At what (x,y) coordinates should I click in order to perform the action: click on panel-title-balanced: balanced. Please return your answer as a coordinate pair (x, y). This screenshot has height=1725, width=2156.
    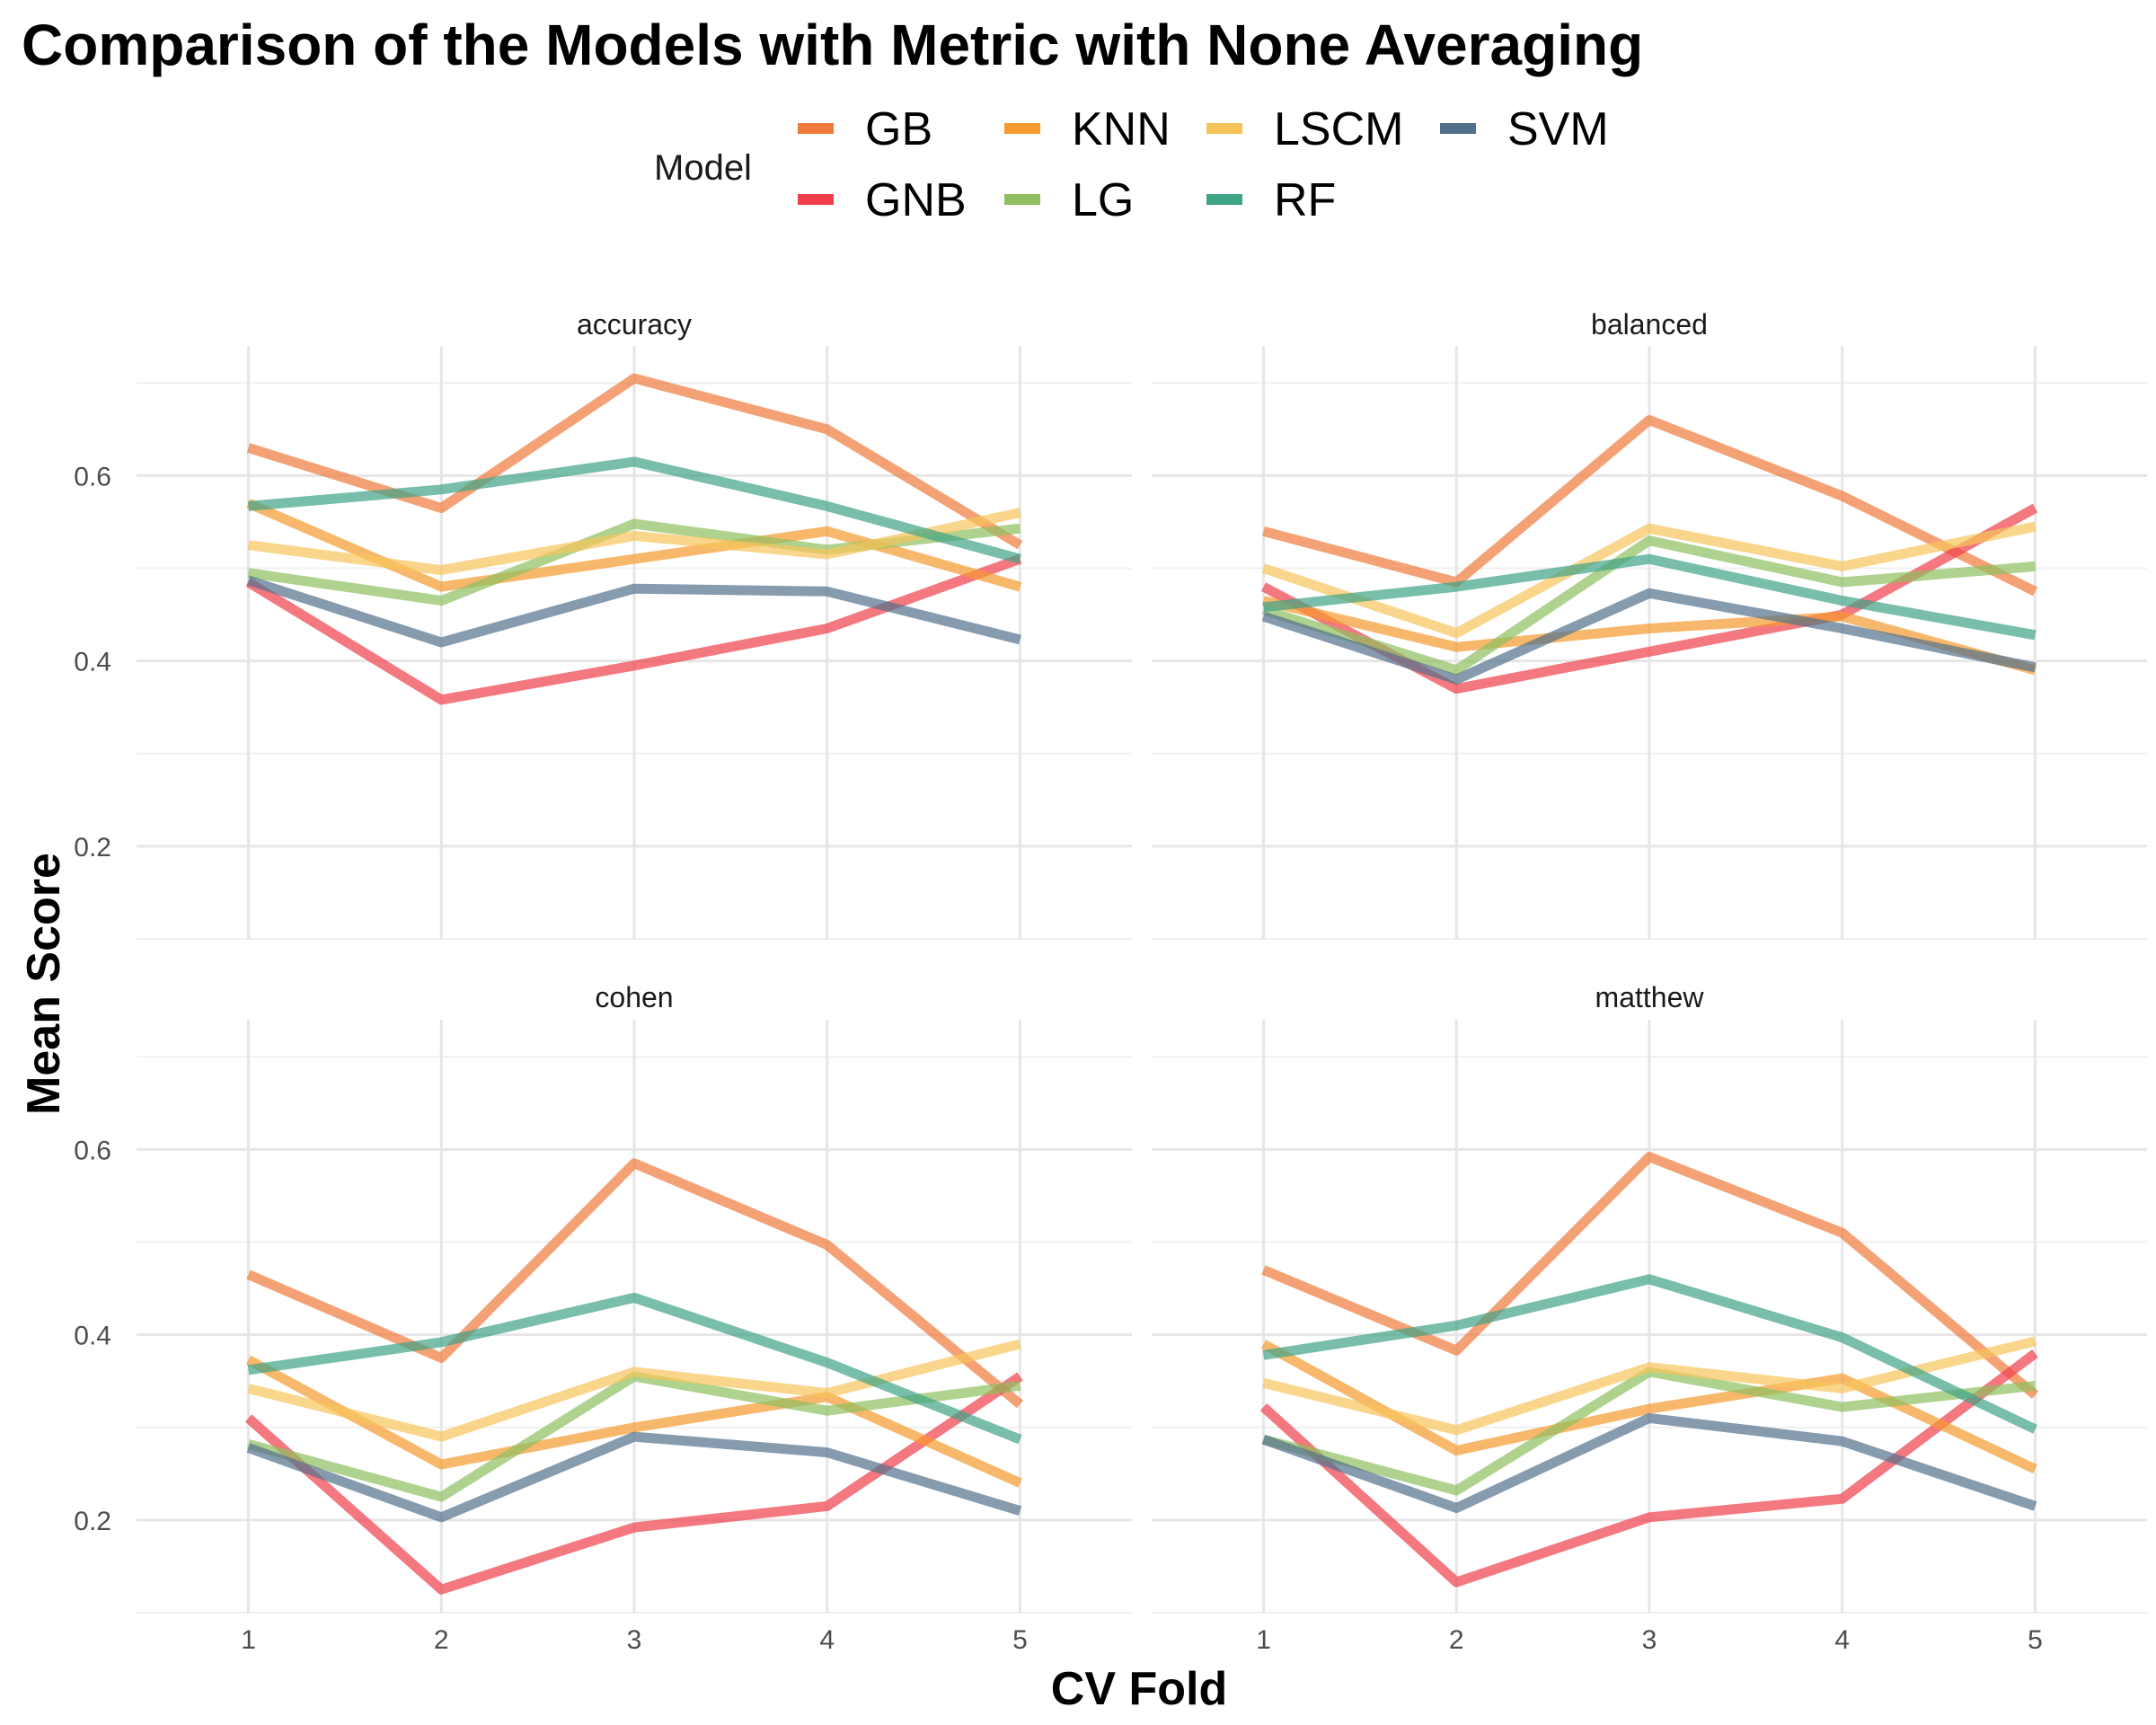
    Looking at the image, I should click on (1649, 324).